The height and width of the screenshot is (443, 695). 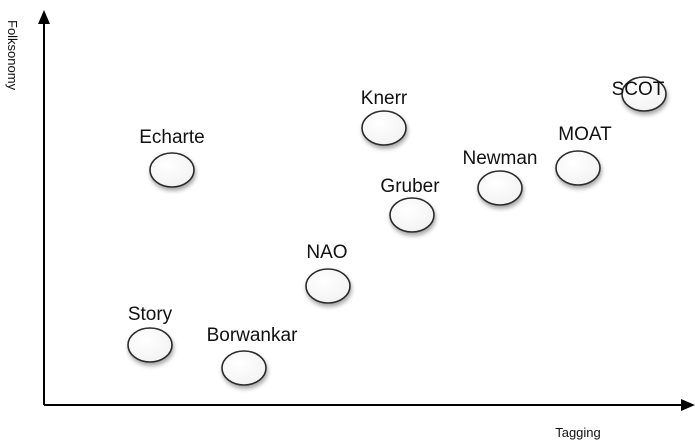 What do you see at coordinates (638, 89) in the screenshot?
I see `node-label: SCOT` at bounding box center [638, 89].